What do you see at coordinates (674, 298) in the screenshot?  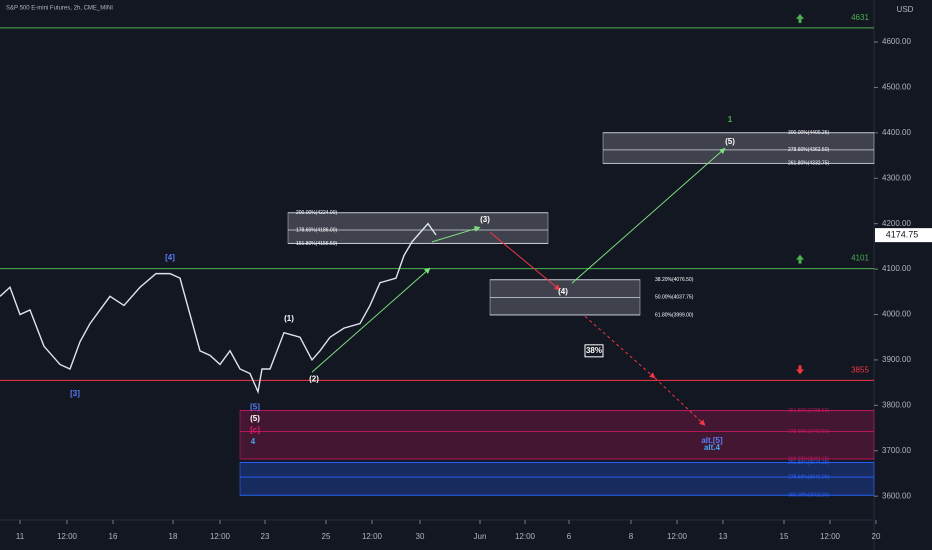 I see `fib-label: 50.00%(4037.75)` at bounding box center [674, 298].